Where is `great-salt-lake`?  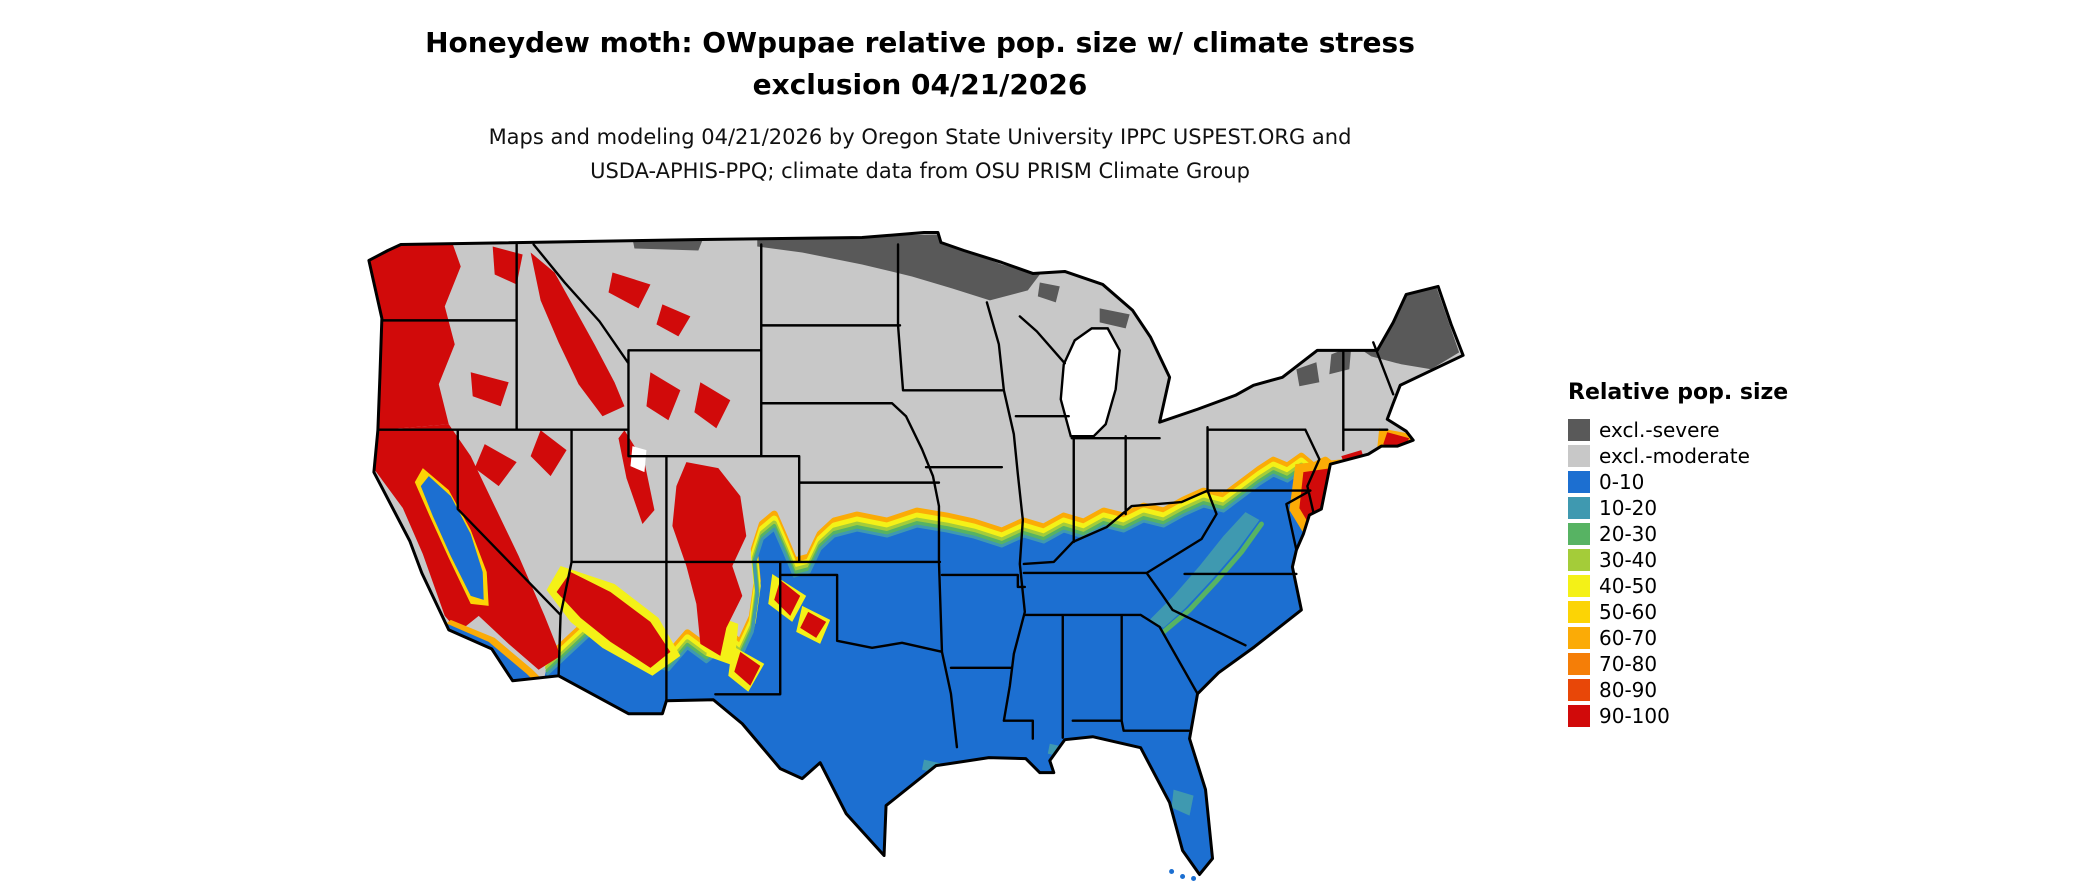
great-salt-lake is located at coordinates (638, 459).